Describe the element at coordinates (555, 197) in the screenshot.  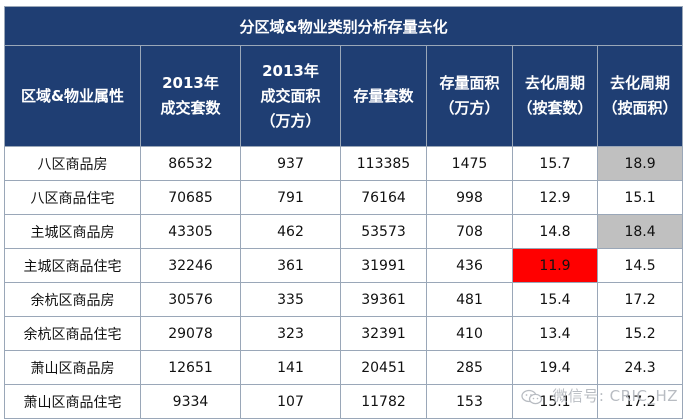
I see `cell-cycle-units: 12.9` at that location.